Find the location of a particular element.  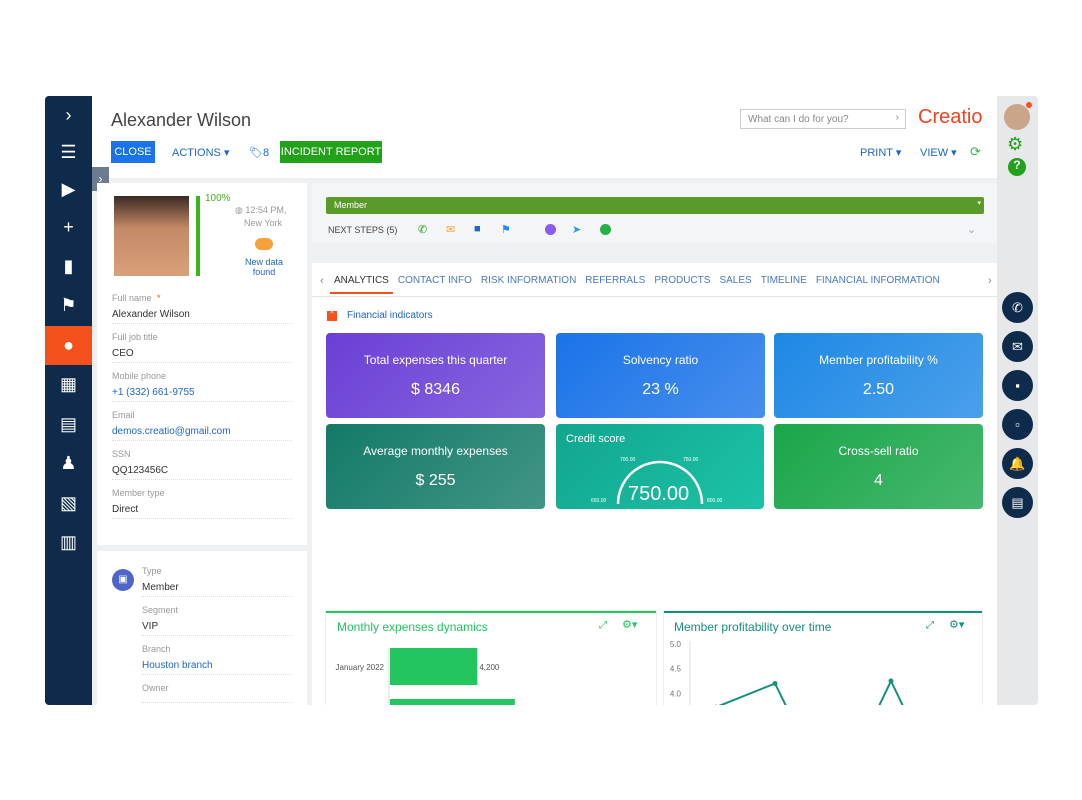

field-label: Type is located at coordinates (152, 571).